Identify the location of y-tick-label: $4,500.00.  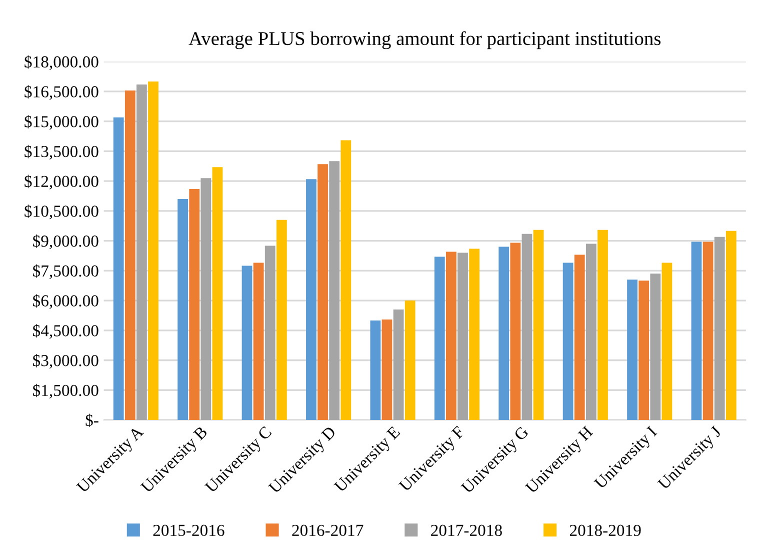
(65, 331).